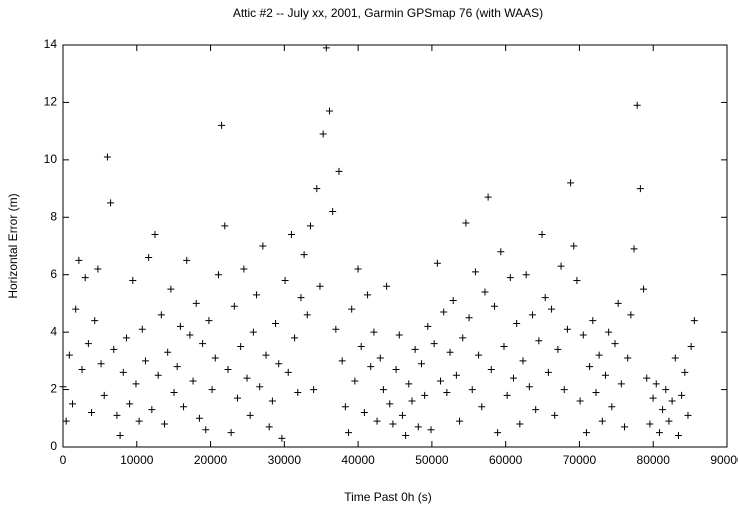 The height and width of the screenshot is (511, 738). Describe the element at coordinates (654, 460) in the screenshot. I see `x-tick-label: 80000` at that location.